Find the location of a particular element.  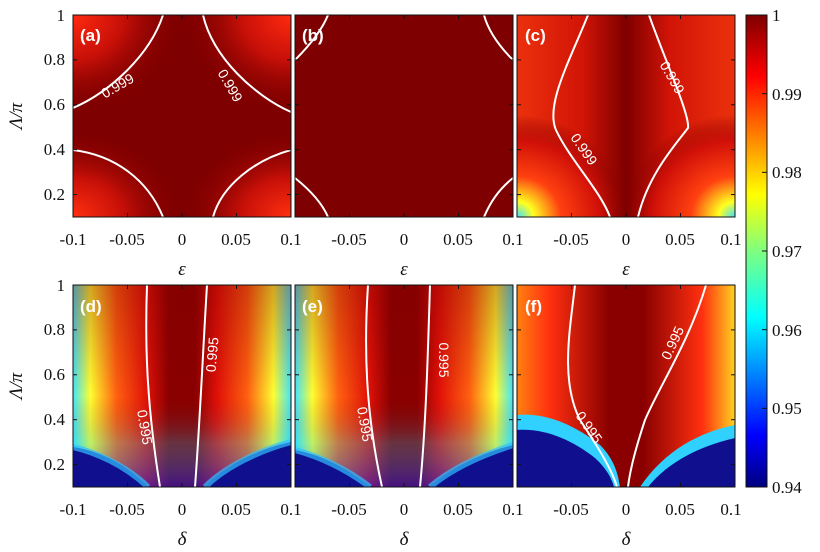

panel-f-blue-left is located at coordinates (565, 458).